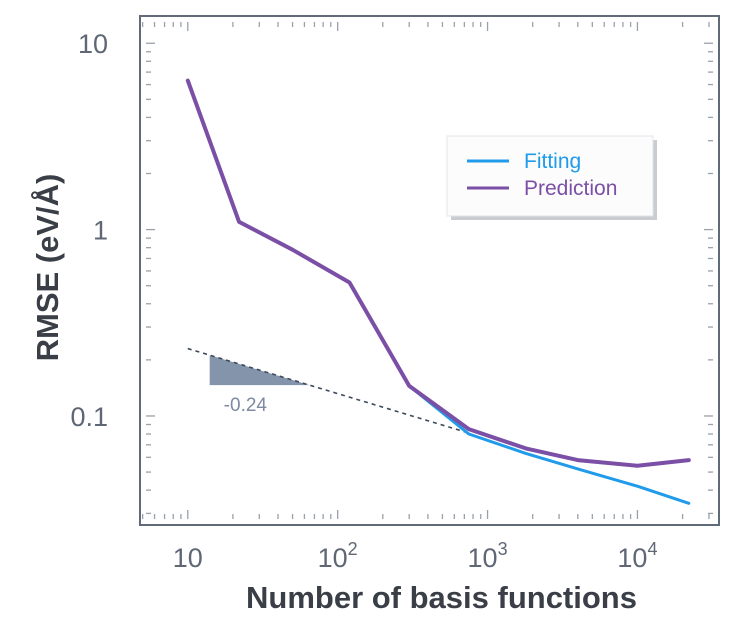  Describe the element at coordinates (47, 268) in the screenshot. I see `y-axis-label: RMSE (eV/Å)` at that location.